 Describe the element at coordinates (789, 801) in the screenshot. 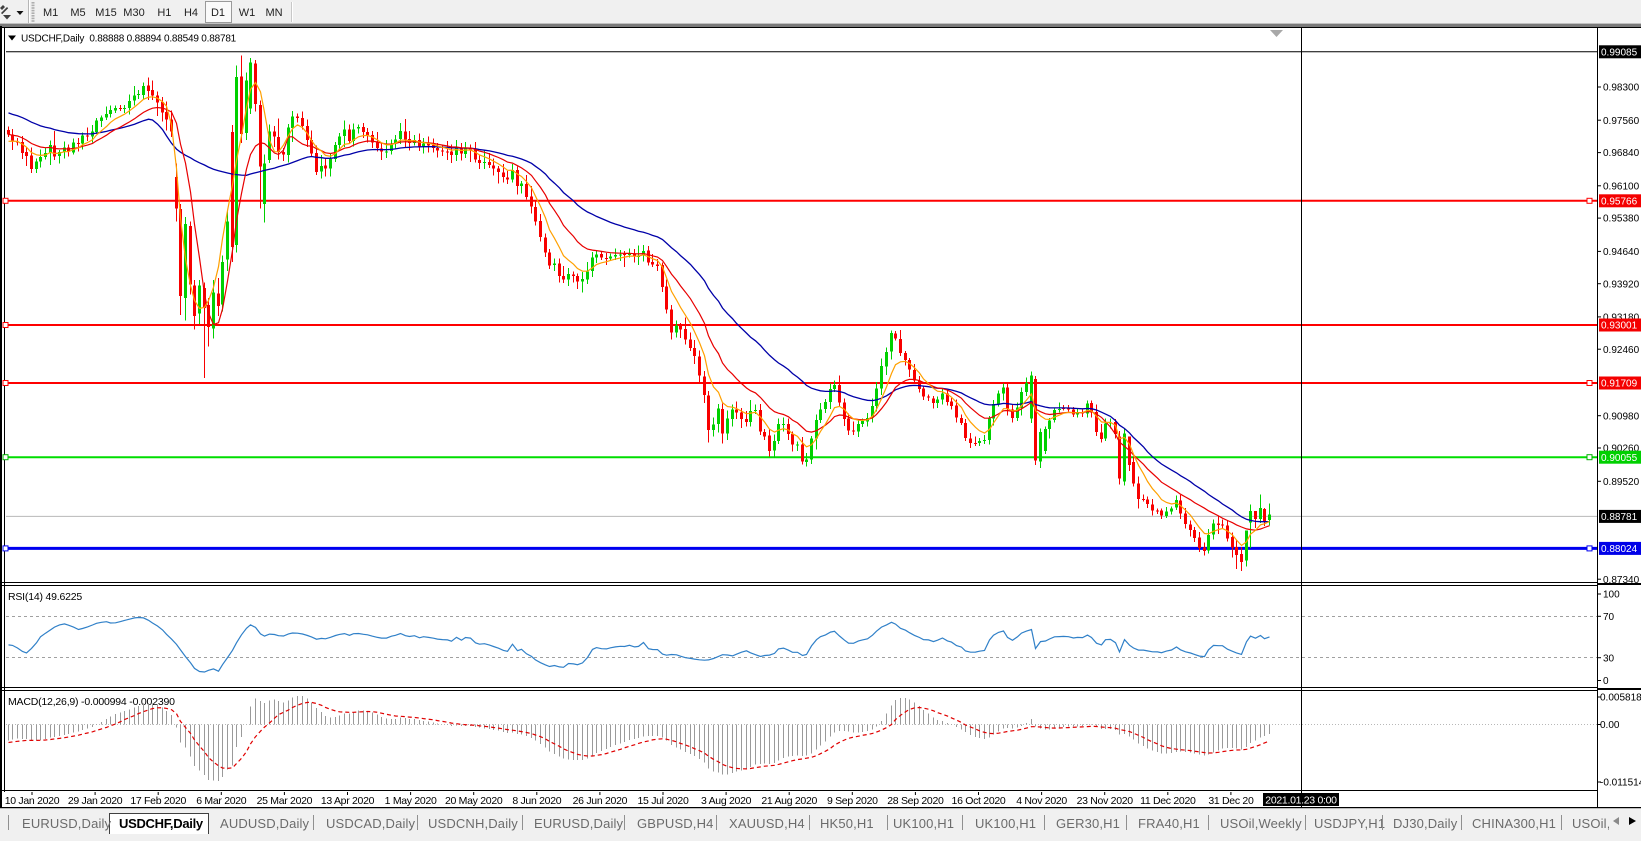

I see `svg-text: 21 Aug 2020` at that location.